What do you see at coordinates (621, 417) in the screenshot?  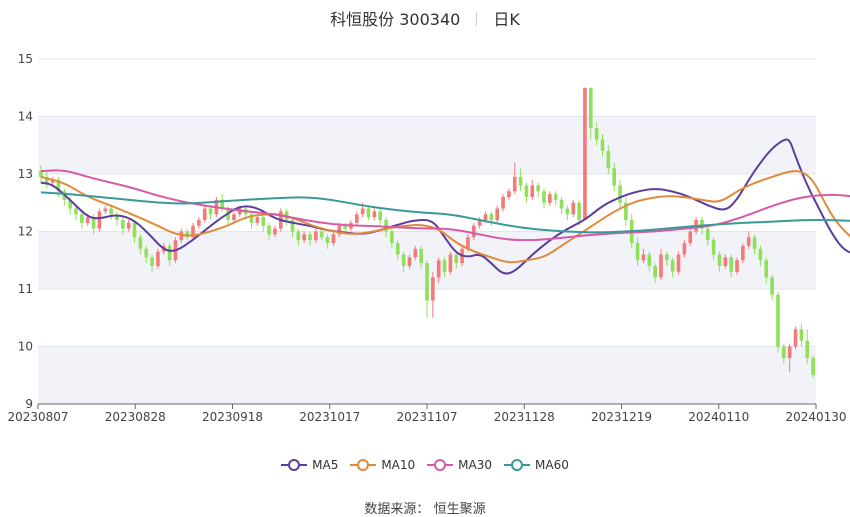 I see `x-tick-label: 20231219` at bounding box center [621, 417].